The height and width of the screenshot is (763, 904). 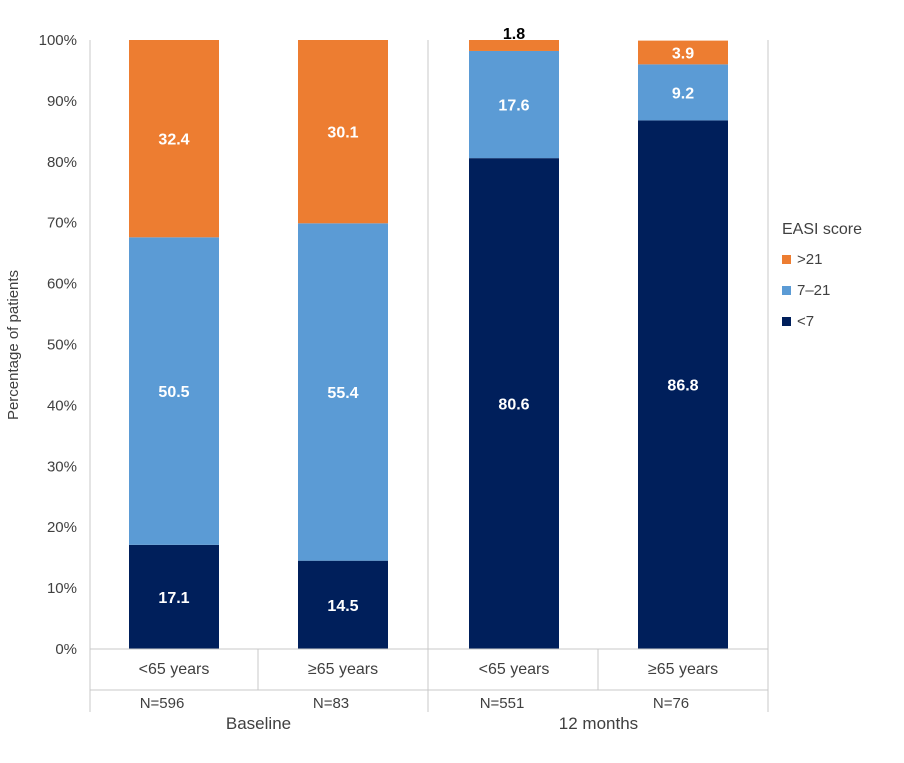 I want to click on y-tick-label: 0%, so click(x=66, y=649).